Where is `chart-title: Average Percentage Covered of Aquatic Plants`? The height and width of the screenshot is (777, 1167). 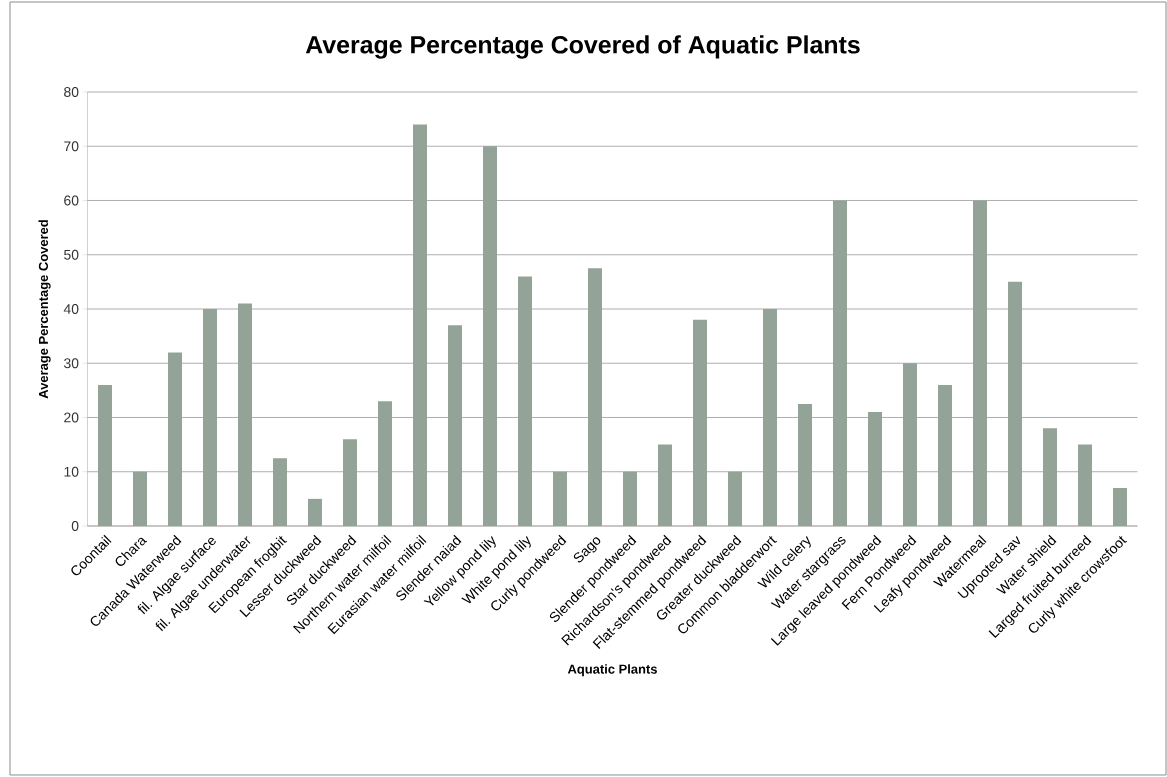 chart-title: Average Percentage Covered of Aquatic Plants is located at coordinates (582, 47).